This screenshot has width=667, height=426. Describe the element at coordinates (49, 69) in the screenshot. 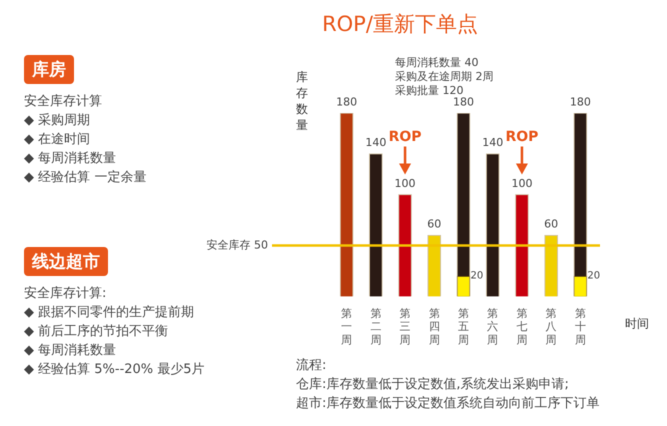

I see `text: 库房` at that location.